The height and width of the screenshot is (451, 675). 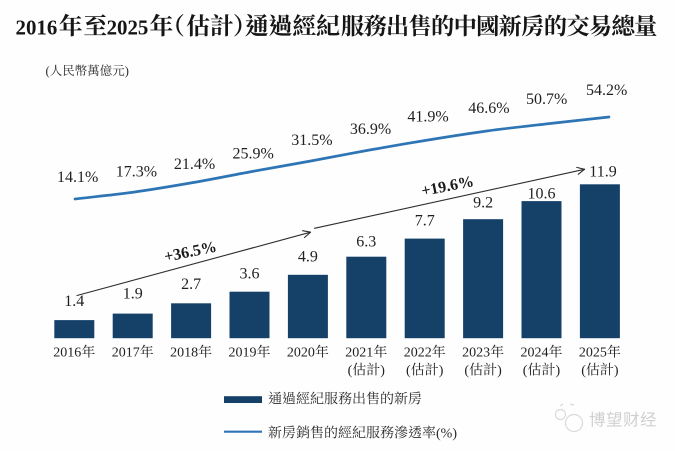 What do you see at coordinates (370, 129) in the screenshot?
I see `svg-text: 36.9%` at bounding box center [370, 129].